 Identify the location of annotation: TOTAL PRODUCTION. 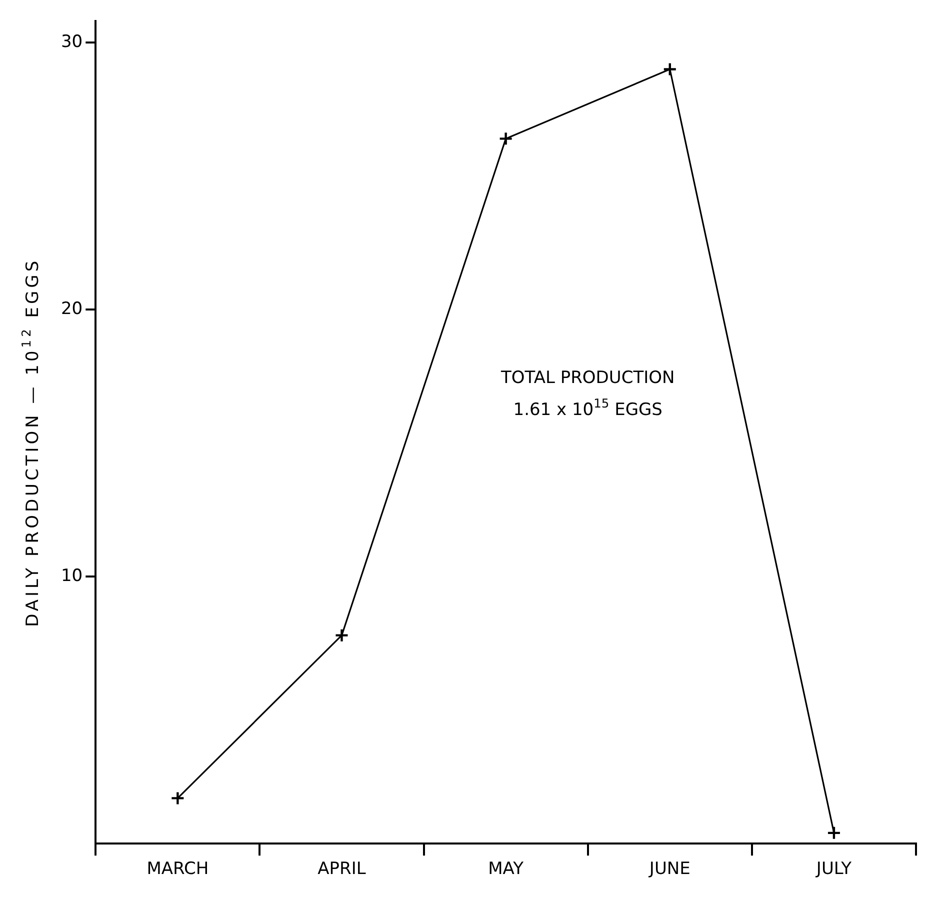
(587, 378).